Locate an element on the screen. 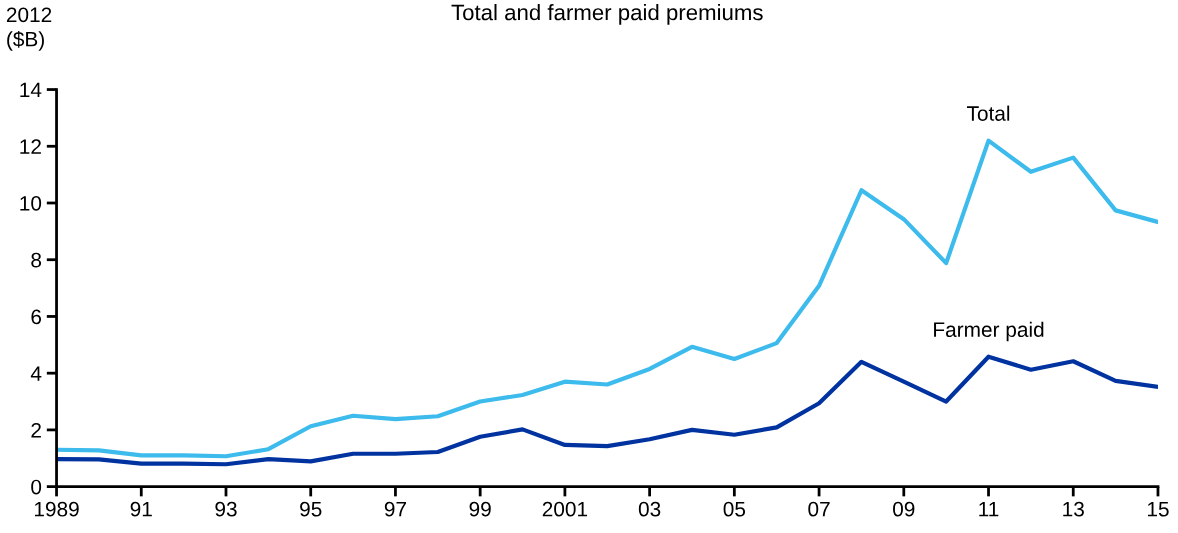 The width and height of the screenshot is (1178, 533). y-tick-label: 2 is located at coordinates (36, 430).